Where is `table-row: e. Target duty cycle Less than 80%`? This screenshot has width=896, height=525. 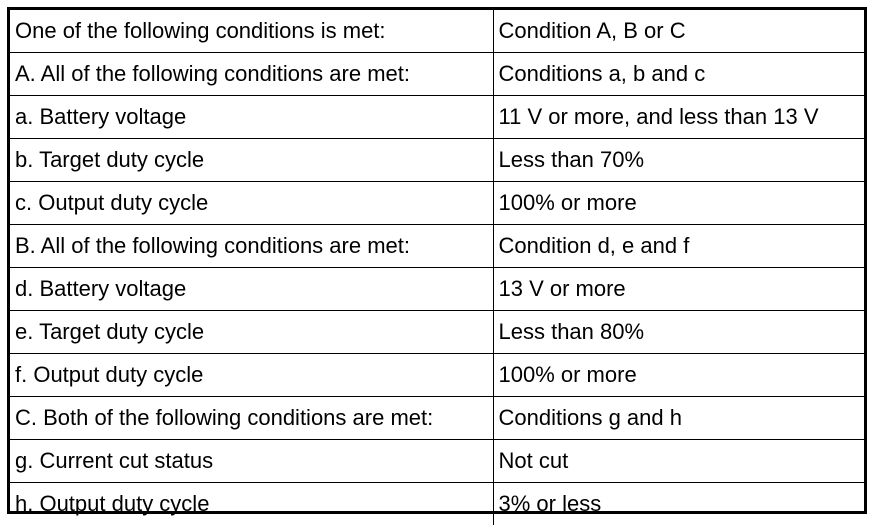
table-row: e. Target duty cycle Less than 80% is located at coordinates (437, 332).